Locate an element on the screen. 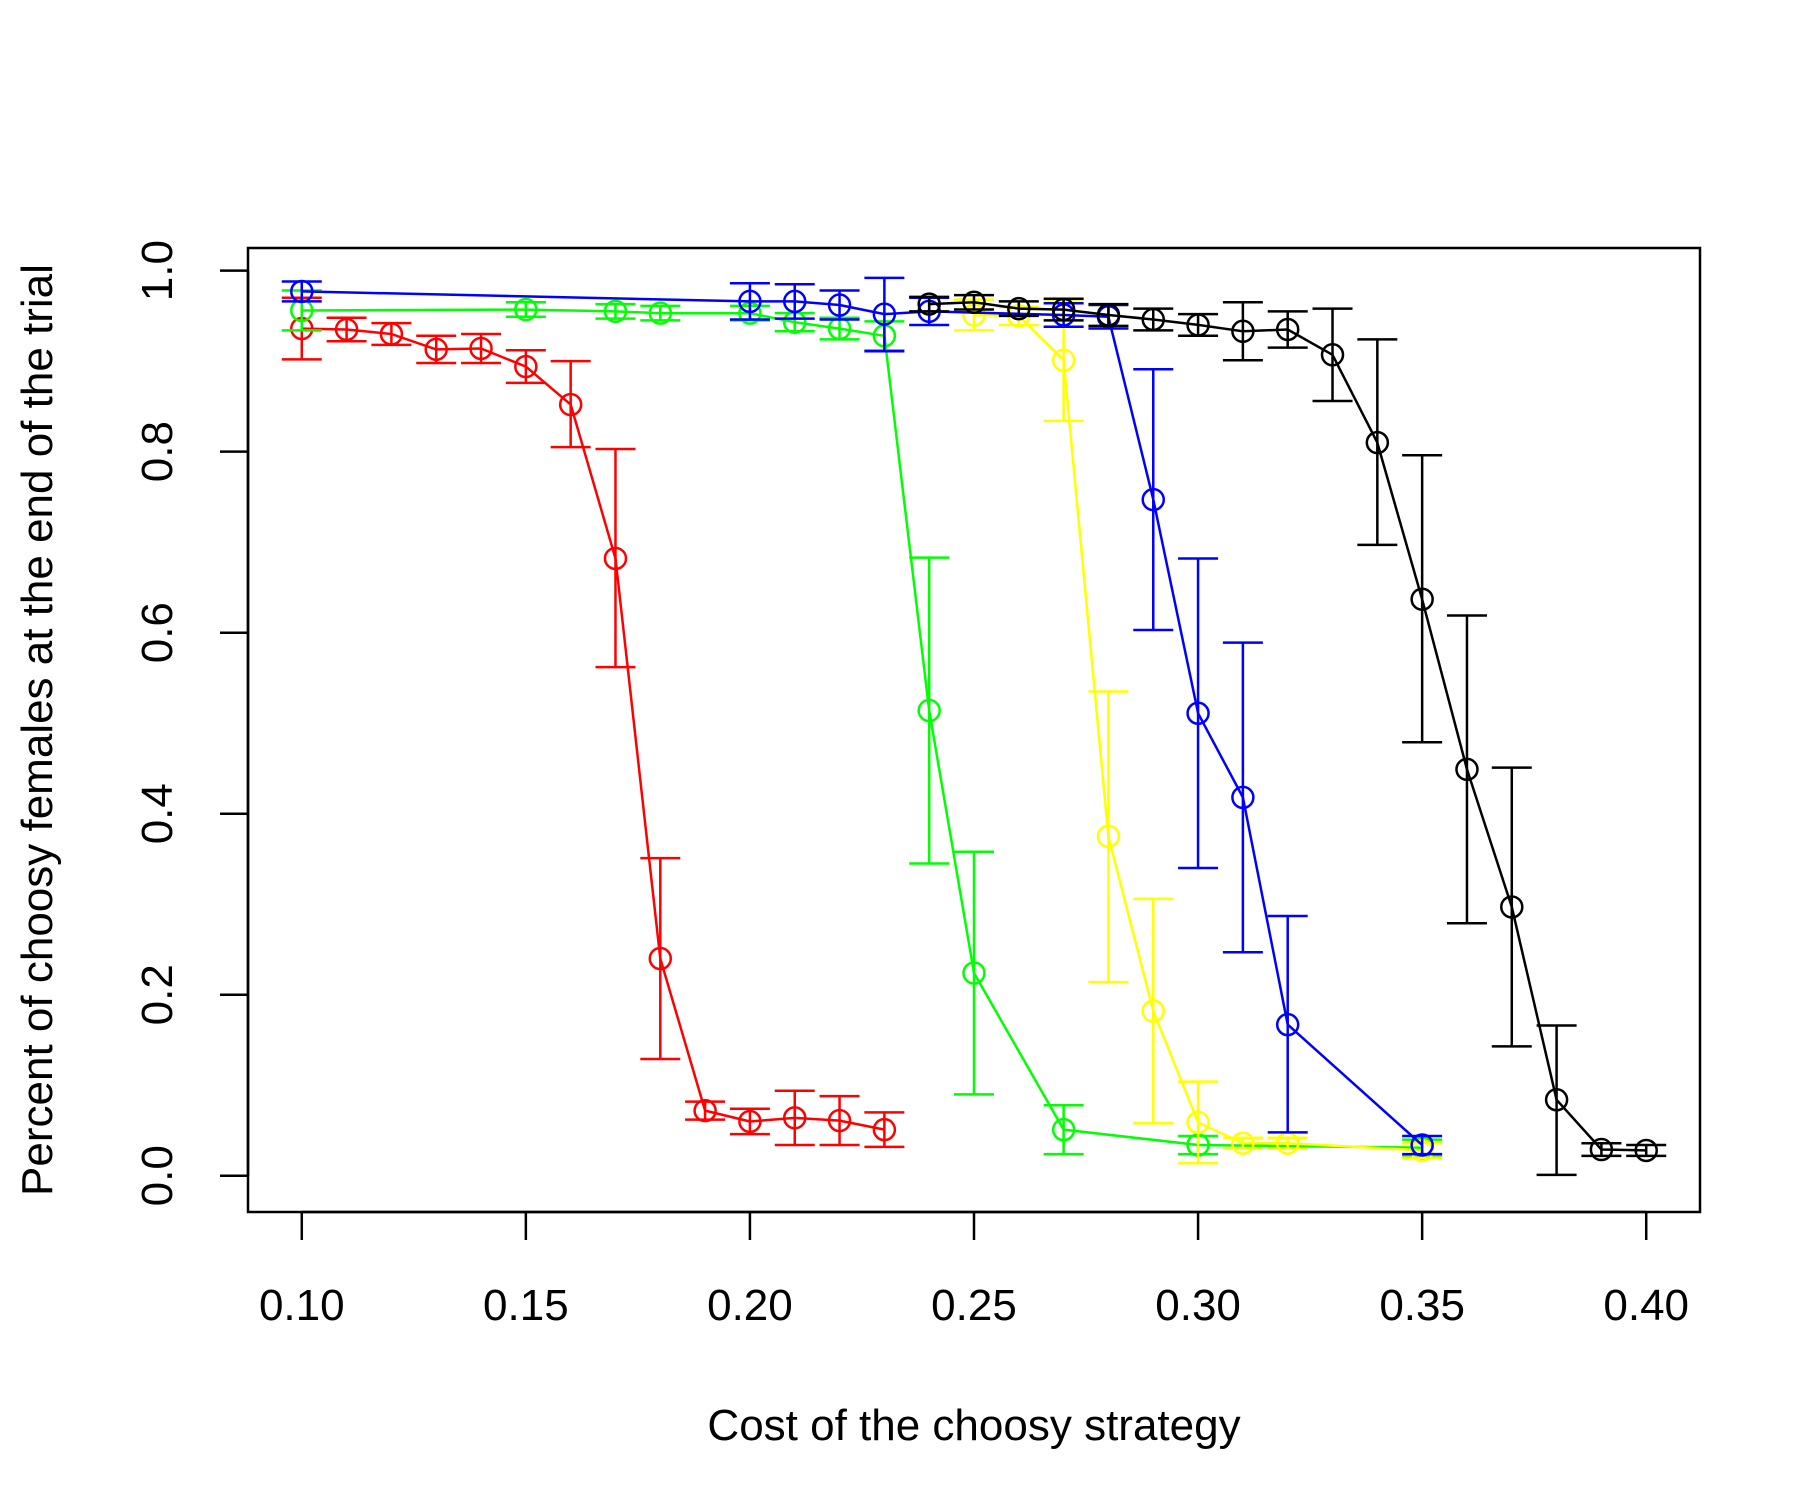 The height and width of the screenshot is (1500, 1800). y-tick-label: 0.2 is located at coordinates (157, 994).